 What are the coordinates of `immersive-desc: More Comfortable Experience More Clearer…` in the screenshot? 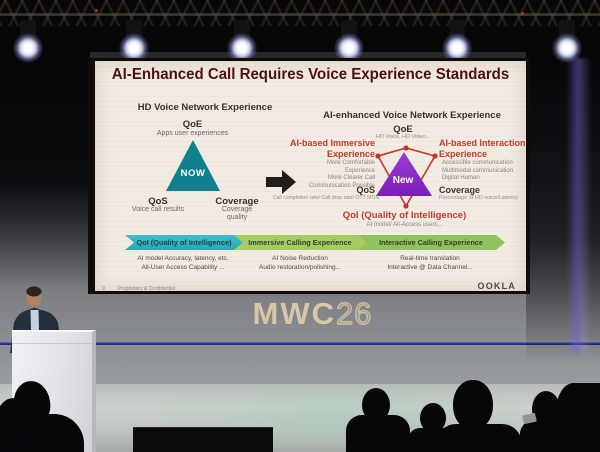 It's located at (314, 175).